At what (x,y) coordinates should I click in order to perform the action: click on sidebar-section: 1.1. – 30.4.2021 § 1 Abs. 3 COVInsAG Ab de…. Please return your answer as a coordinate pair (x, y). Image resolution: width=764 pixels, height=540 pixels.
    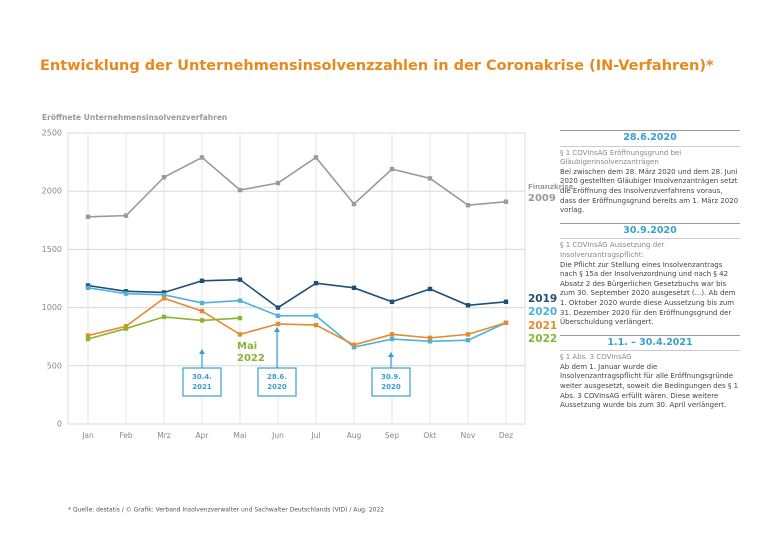
    Looking at the image, I should click on (650, 372).